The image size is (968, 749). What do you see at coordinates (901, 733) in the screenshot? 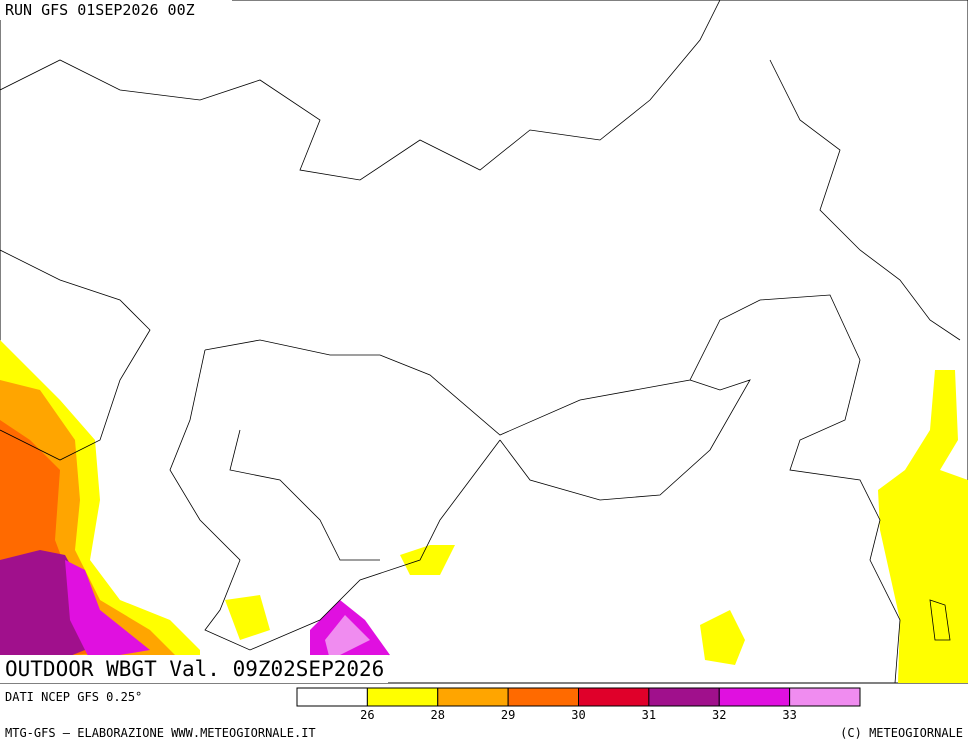
I see `credit-right: (C) METEOGIORNALE` at bounding box center [901, 733].